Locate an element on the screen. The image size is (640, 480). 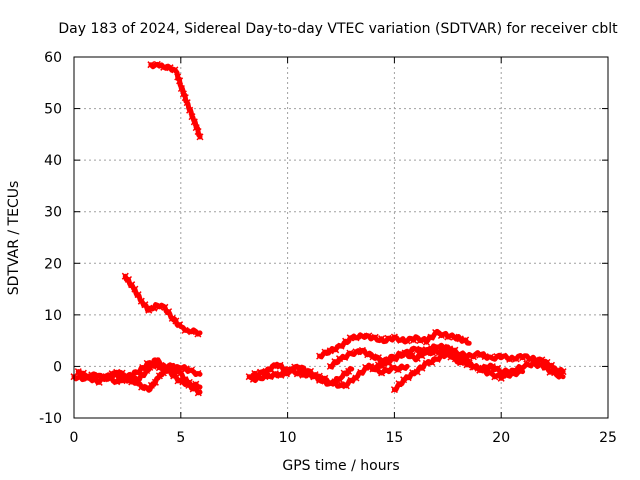
x-axis-label: GPS time / hours is located at coordinates (340, 466).